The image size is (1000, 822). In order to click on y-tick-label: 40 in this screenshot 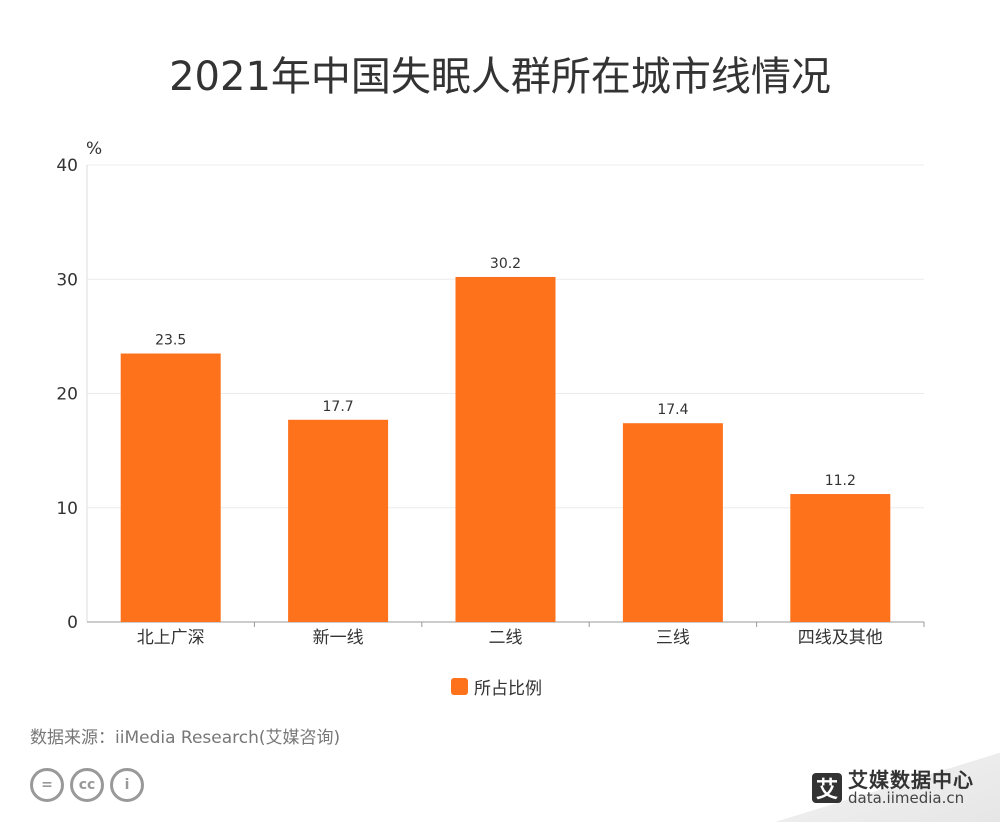, I will do `click(67, 166)`.